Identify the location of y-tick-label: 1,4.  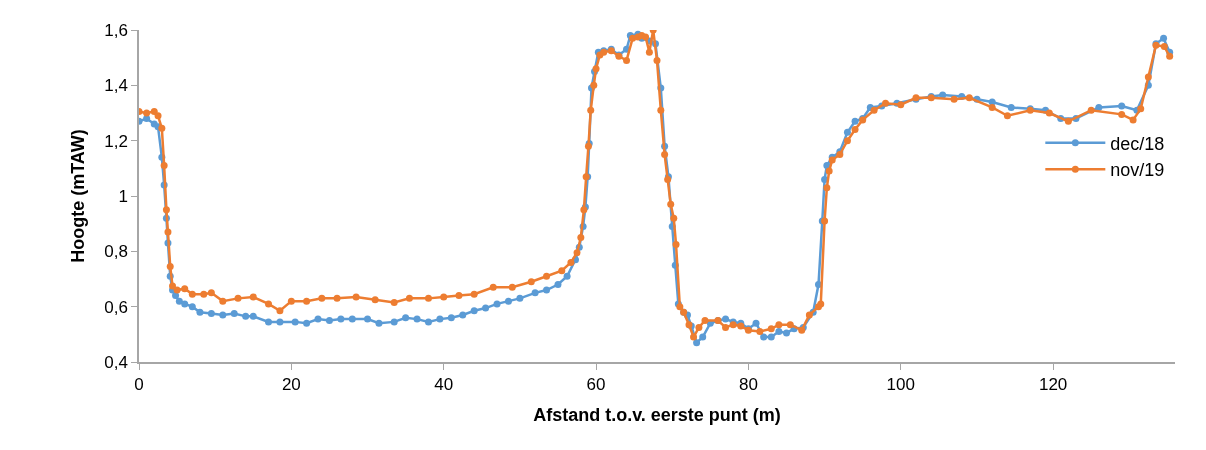
(116, 86).